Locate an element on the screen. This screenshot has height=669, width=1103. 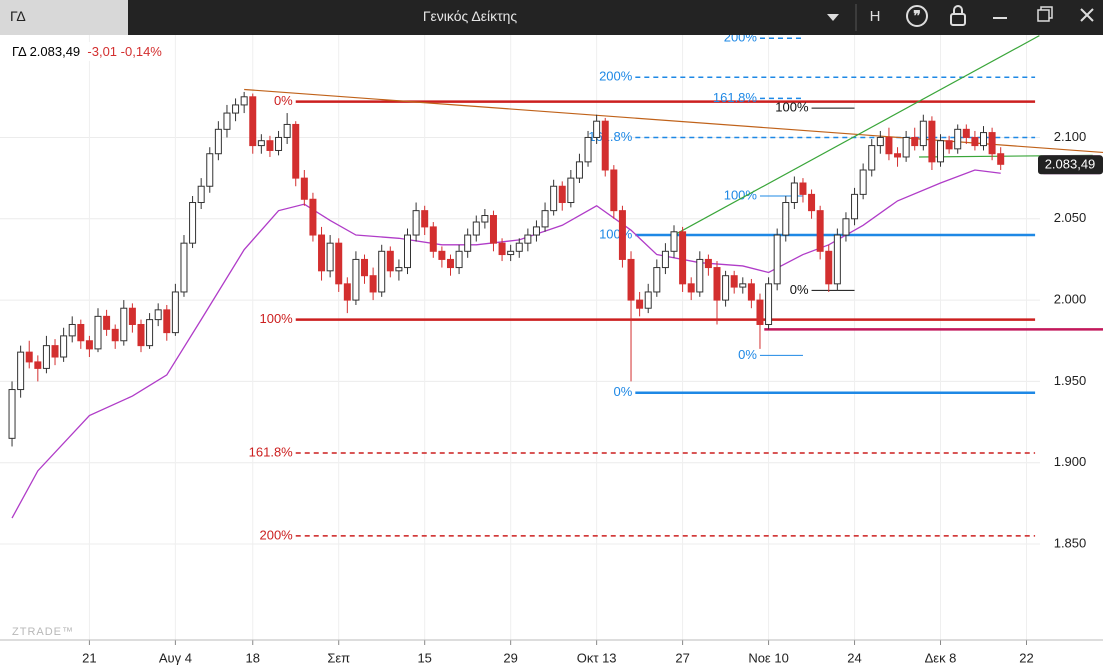
x-tick-label: Δεκ 8 is located at coordinates (941, 657).